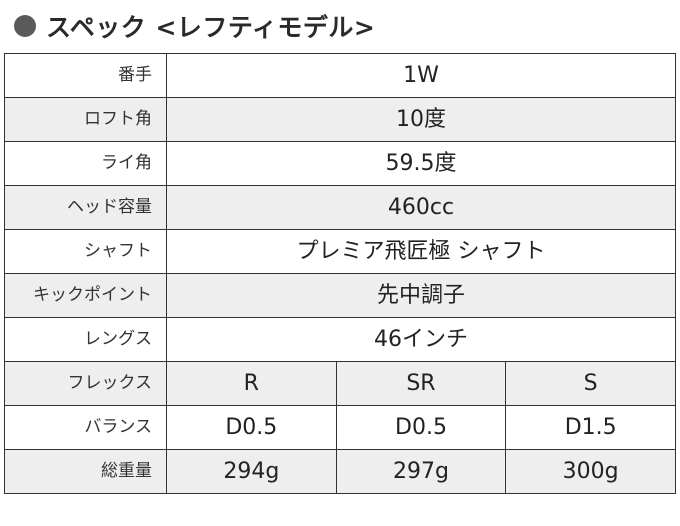 The image size is (680, 526). Describe the element at coordinates (251, 427) in the screenshot. I see `balance-value-r: D0.5` at that location.